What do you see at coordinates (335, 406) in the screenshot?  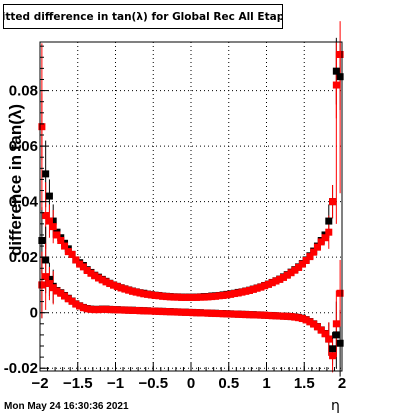 I see `x-axis-label: η` at bounding box center [335, 406].